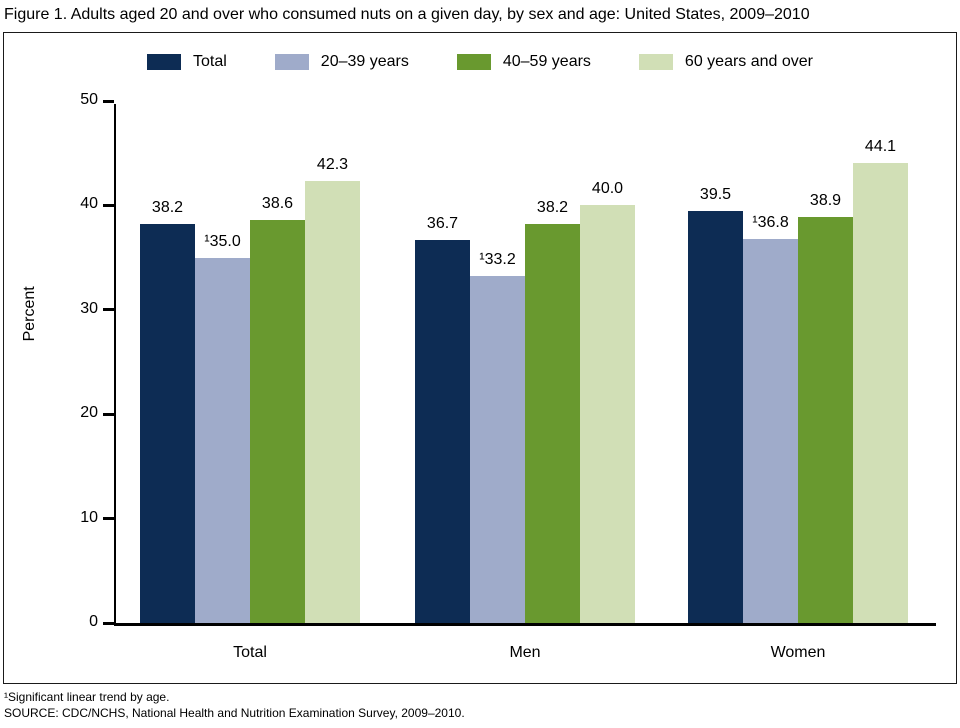 Image resolution: width=960 pixels, height=728 pixels. I want to click on y-axis-tick-label: 10, so click(89, 517).